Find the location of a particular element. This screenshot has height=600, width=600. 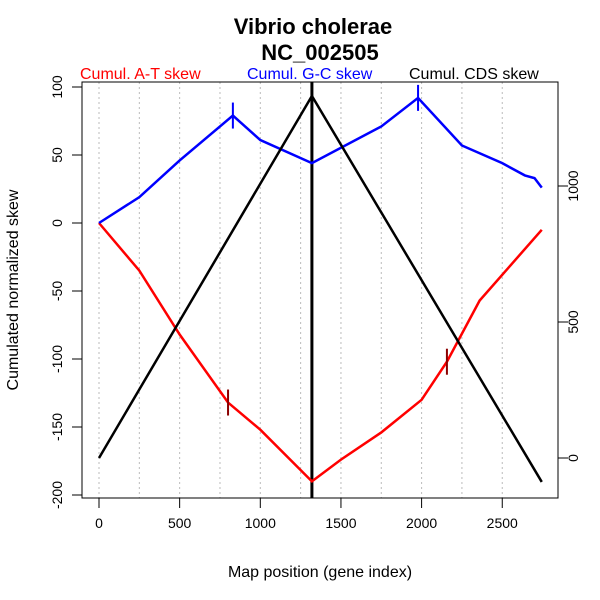

y2-tick-label: 500 is located at coordinates (573, 322).